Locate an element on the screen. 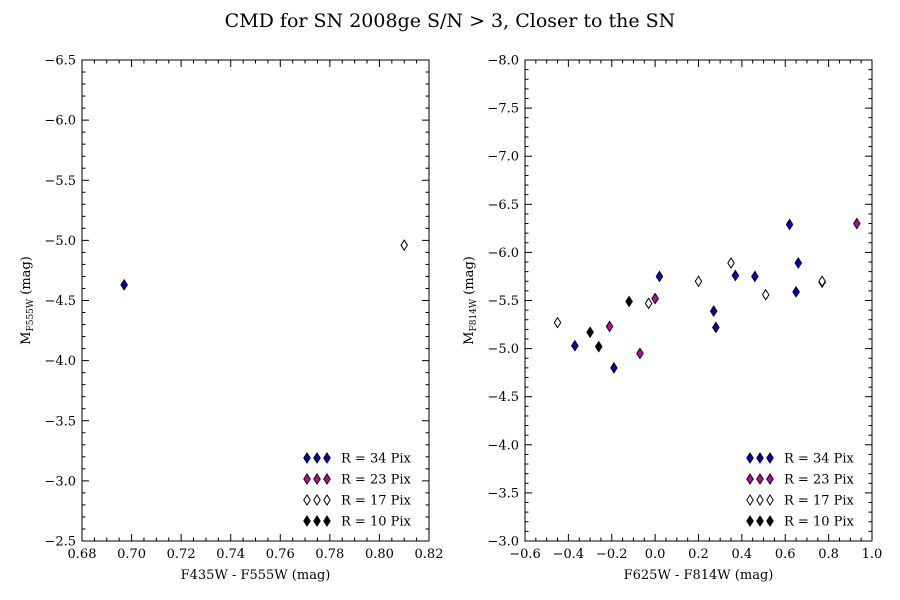  x-tick-label: 0.0 is located at coordinates (655, 554).